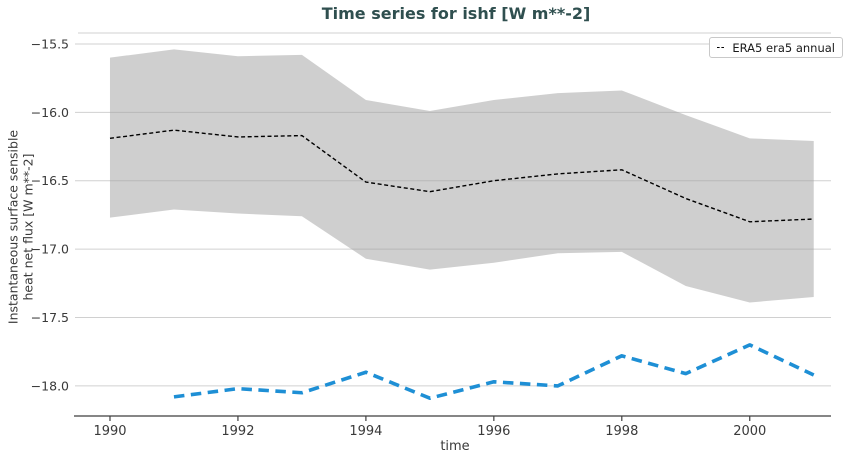 This screenshot has height=457, width=851. What do you see at coordinates (455, 446) in the screenshot?
I see `x-axis-label: time` at bounding box center [455, 446].